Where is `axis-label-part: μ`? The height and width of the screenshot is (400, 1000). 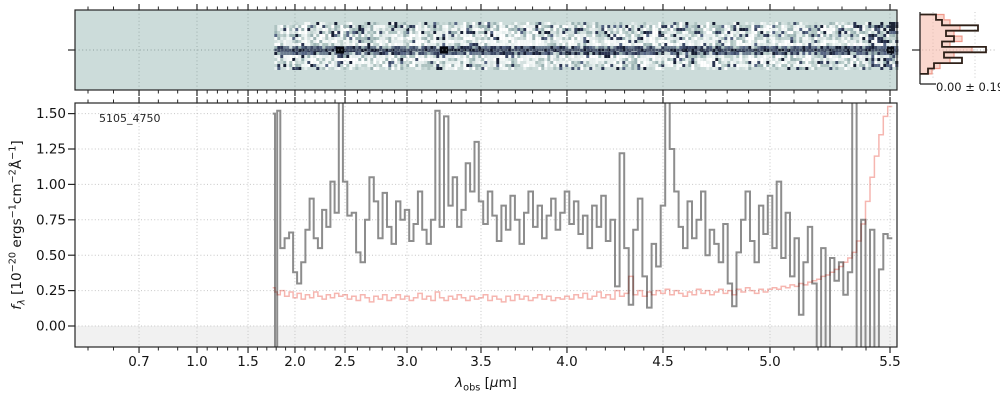
axis-label-part: μ is located at coordinates (494, 383).